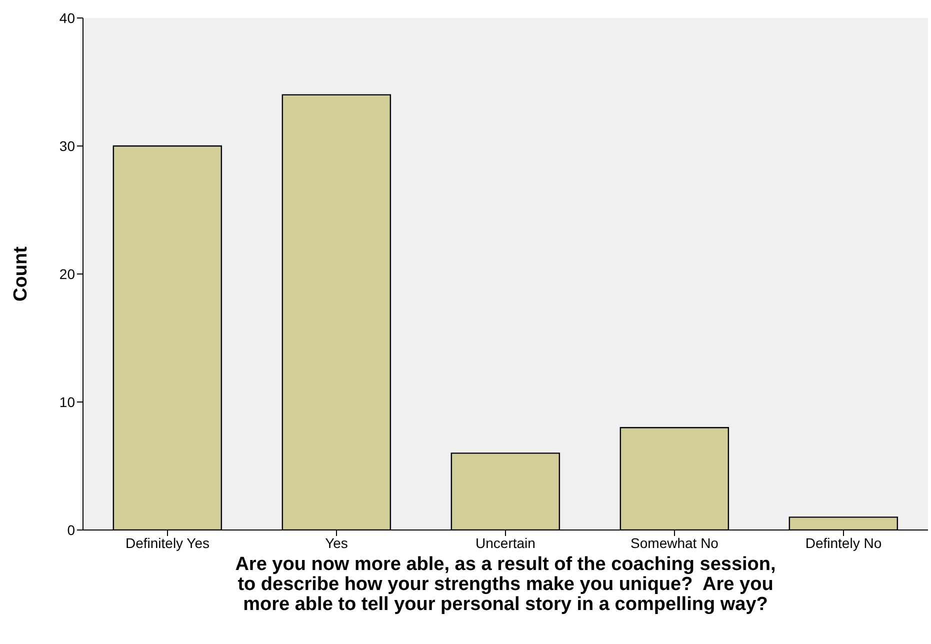  What do you see at coordinates (67, 18) in the screenshot?
I see `y-tick-label: 40` at bounding box center [67, 18].